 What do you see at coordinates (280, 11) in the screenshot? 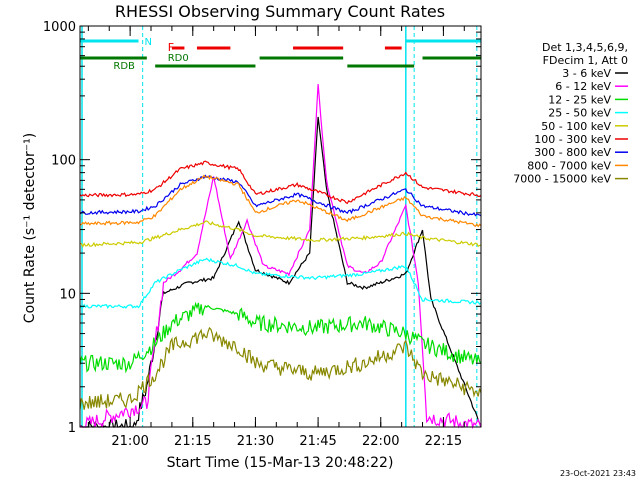
I see `chart-title: RHESSI Observing Summary Count Rates` at bounding box center [280, 11].